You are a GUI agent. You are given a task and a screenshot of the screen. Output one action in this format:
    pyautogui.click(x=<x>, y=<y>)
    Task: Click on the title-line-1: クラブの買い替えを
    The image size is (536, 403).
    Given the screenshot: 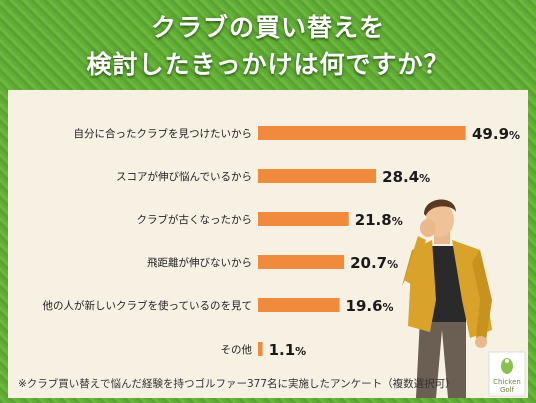 What is the action you would take?
    pyautogui.click(x=267, y=27)
    